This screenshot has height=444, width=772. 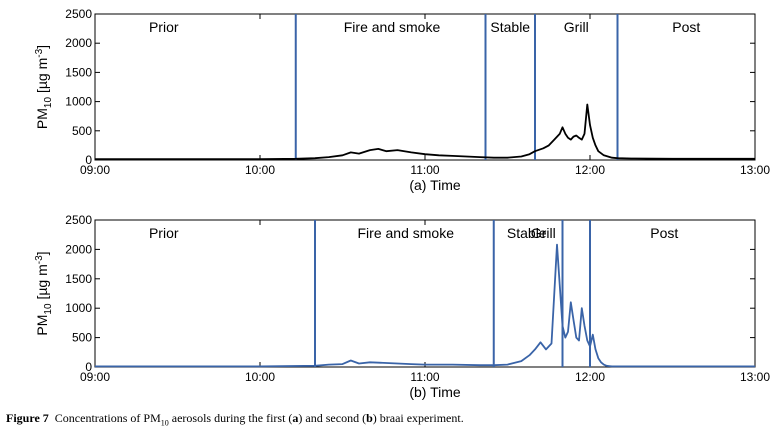 What do you see at coordinates (419, 185) in the screenshot?
I see `panel-label: (a)` at bounding box center [419, 185].